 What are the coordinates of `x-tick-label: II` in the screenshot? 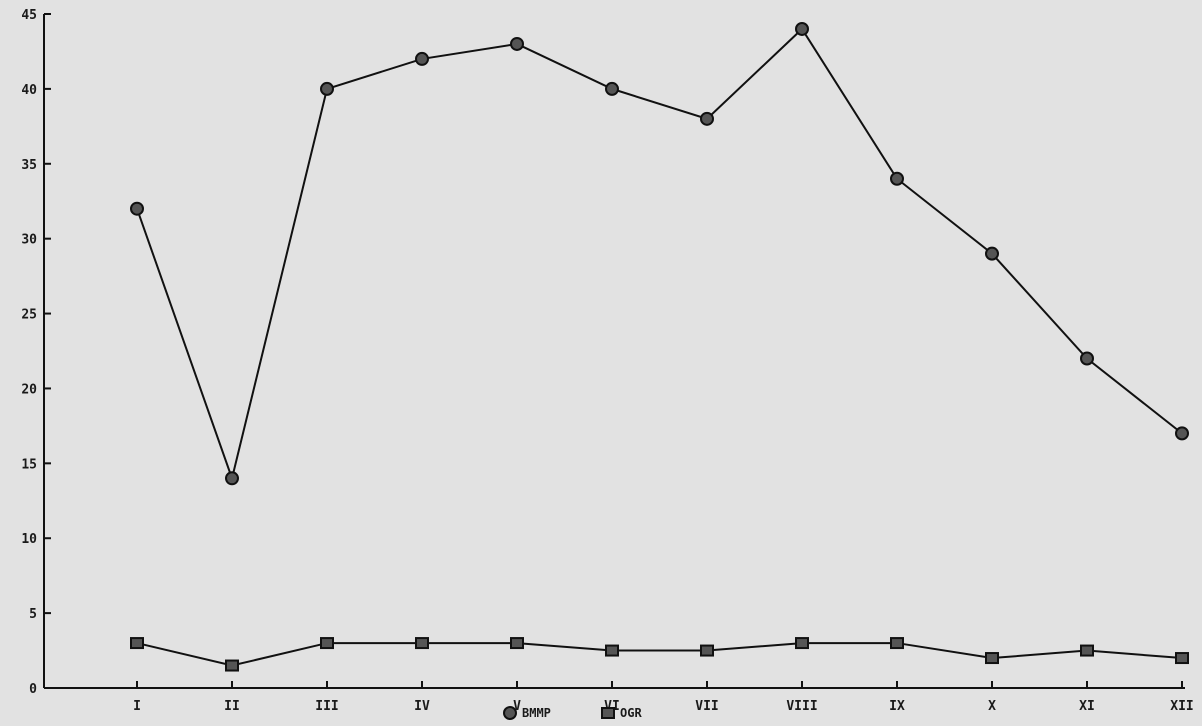 It's located at (232, 706).